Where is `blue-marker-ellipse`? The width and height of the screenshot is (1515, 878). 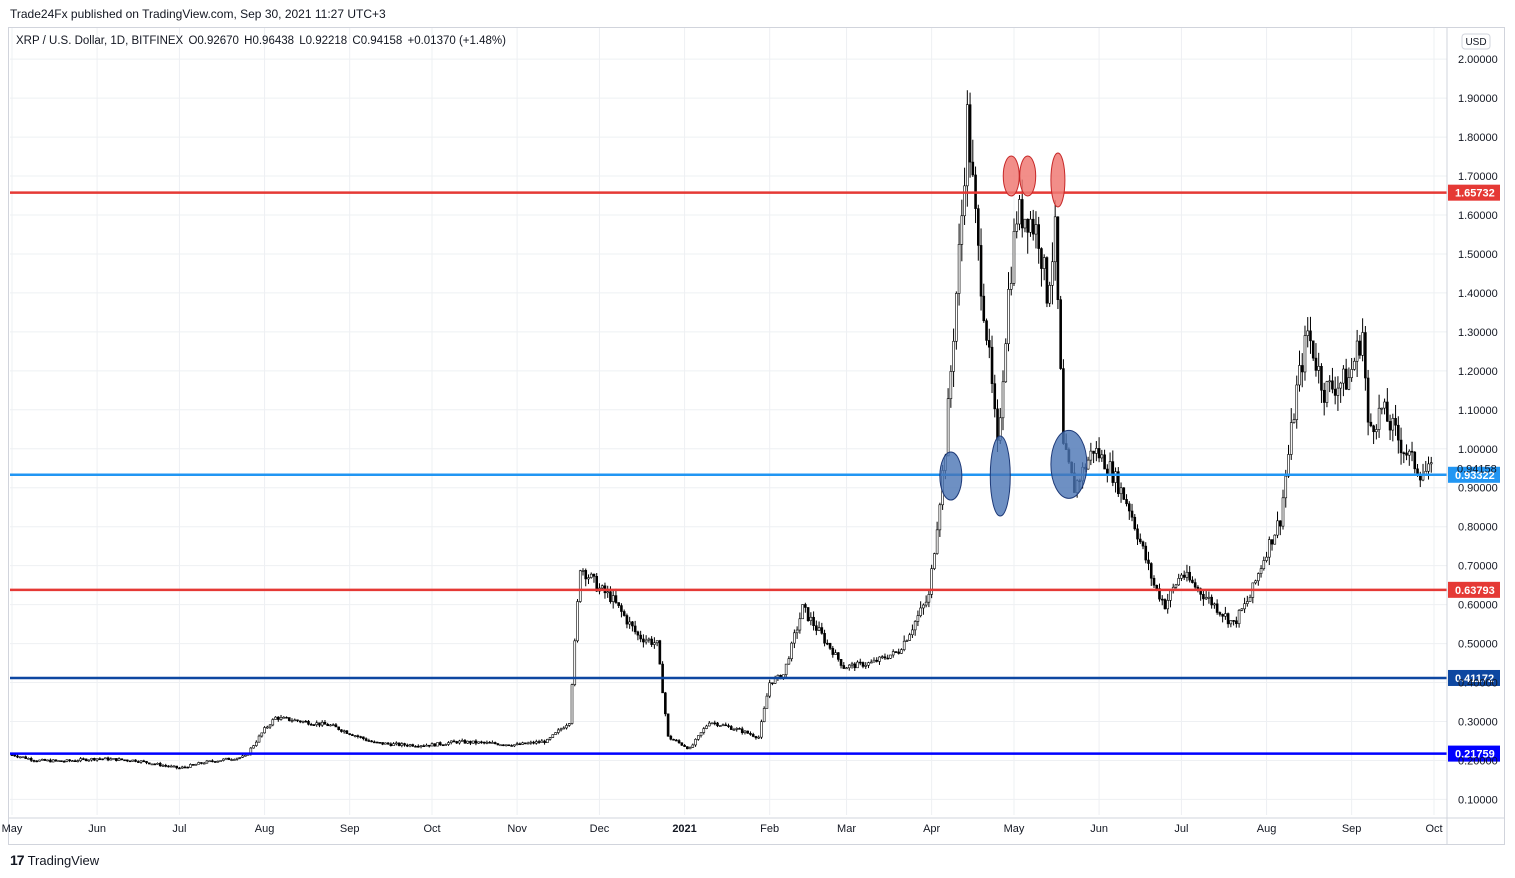 blue-marker-ellipse is located at coordinates (951, 476).